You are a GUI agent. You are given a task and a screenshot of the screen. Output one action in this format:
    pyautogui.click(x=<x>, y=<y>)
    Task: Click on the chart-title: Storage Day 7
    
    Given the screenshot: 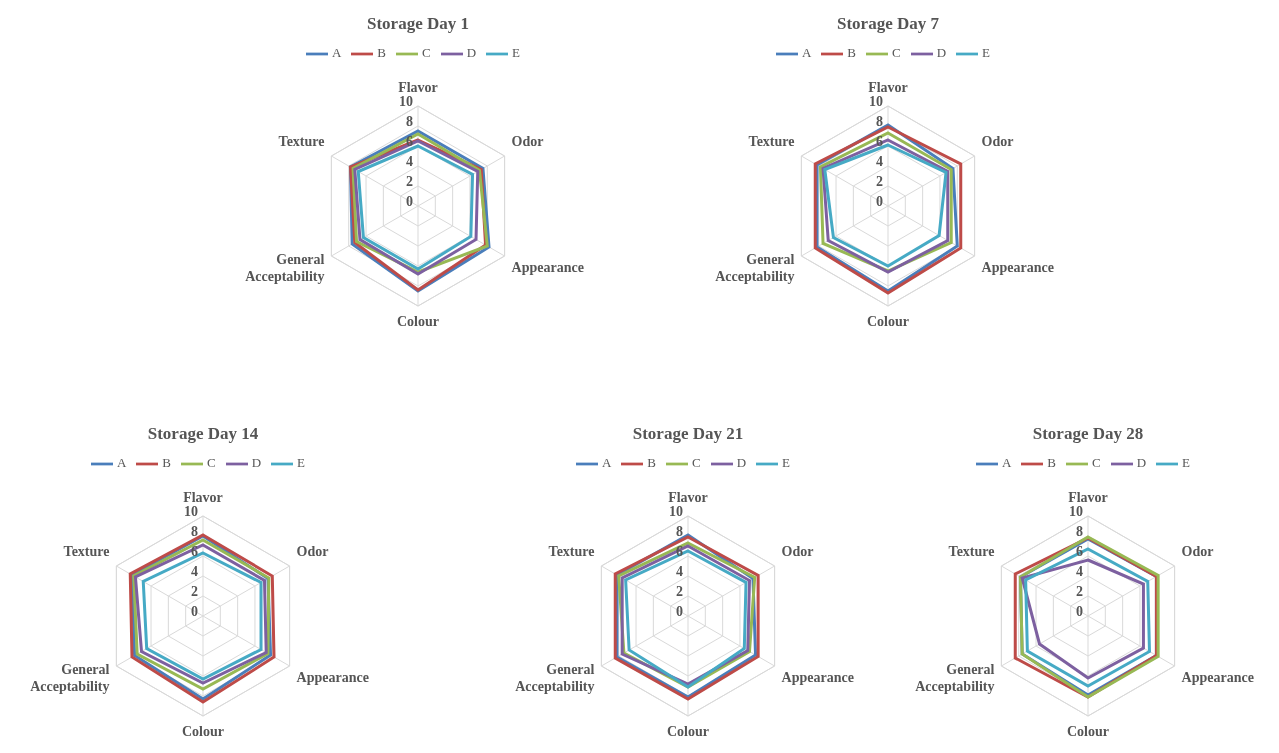 What is the action you would take?
    pyautogui.click(x=888, y=24)
    